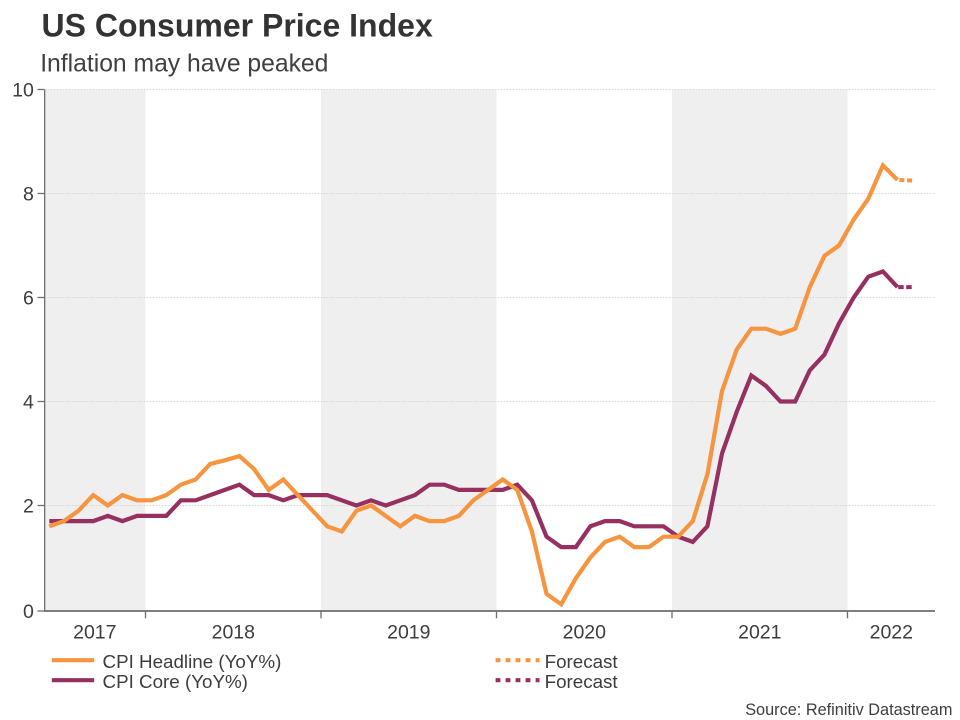 The image size is (960, 720). Describe the element at coordinates (184, 63) in the screenshot. I see `svg-text: Inflation may have peaked` at that location.